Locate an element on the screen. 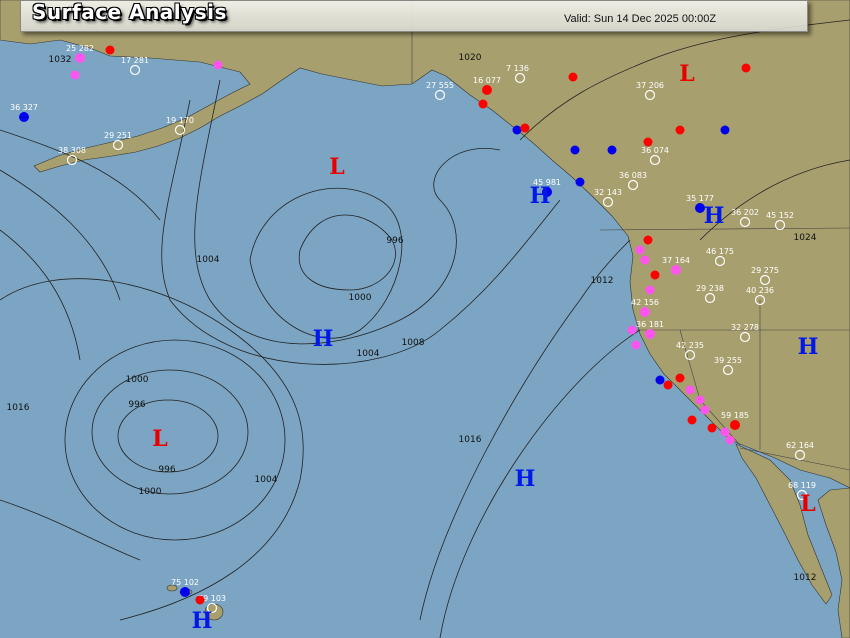  station-values: 17 281 is located at coordinates (135, 60).